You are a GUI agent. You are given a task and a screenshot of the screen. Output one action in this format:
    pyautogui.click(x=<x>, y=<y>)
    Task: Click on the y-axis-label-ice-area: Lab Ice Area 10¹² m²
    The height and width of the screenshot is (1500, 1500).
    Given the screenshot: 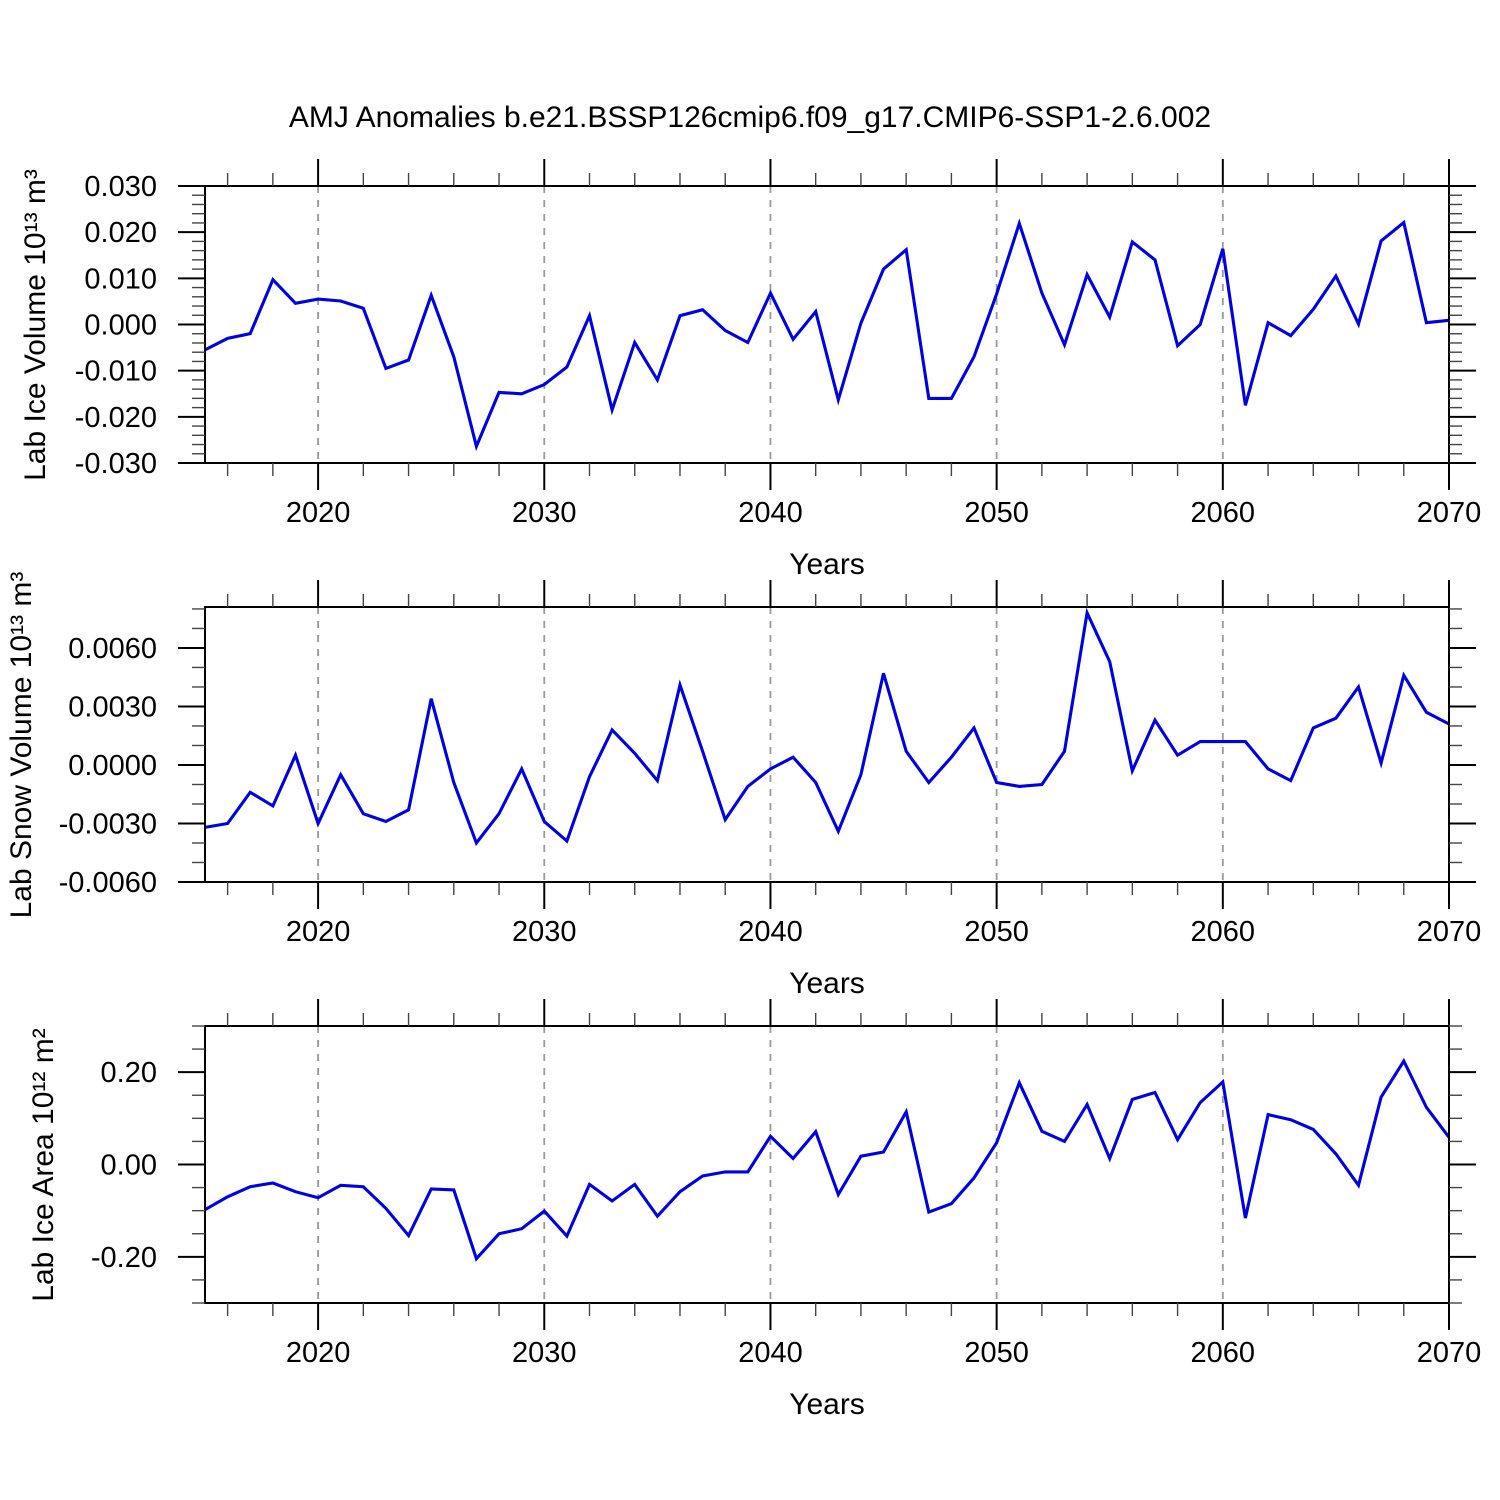 What is the action you would take?
    pyautogui.click(x=43, y=1165)
    